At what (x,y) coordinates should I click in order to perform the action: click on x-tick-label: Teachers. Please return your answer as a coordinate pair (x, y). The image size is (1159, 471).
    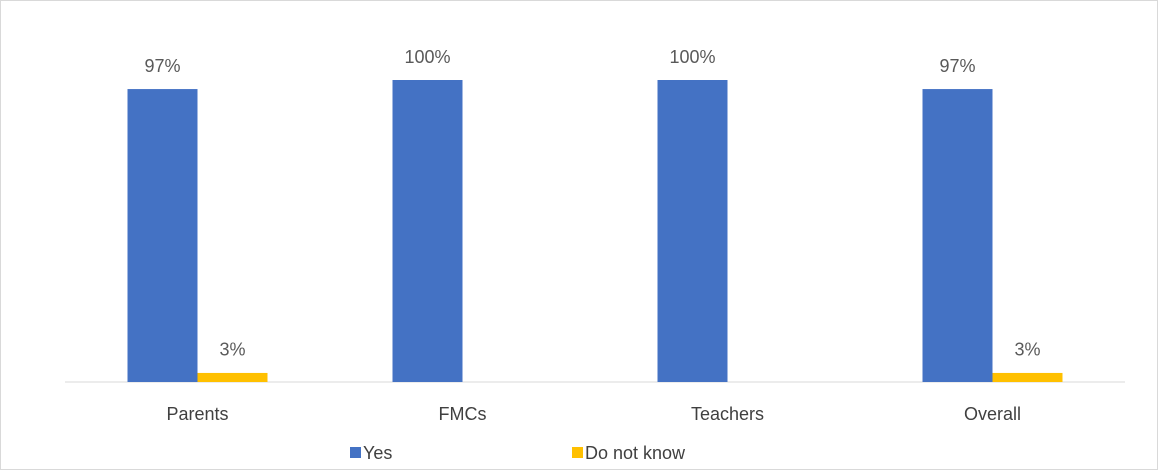
    Looking at the image, I should click on (727, 414).